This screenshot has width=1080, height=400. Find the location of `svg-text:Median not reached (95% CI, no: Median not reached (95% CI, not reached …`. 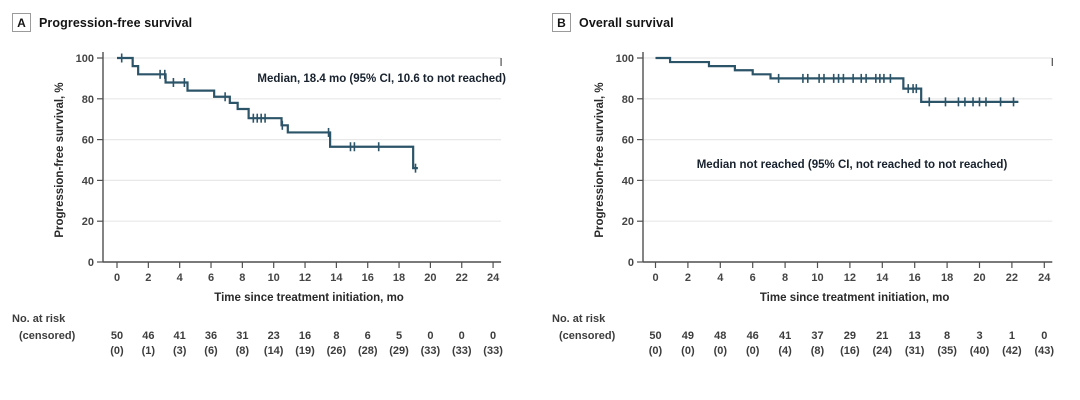

svg-text:Median not reached (95% CI, no: Median not reached (95% CI, not reached … is located at coordinates (852, 165).